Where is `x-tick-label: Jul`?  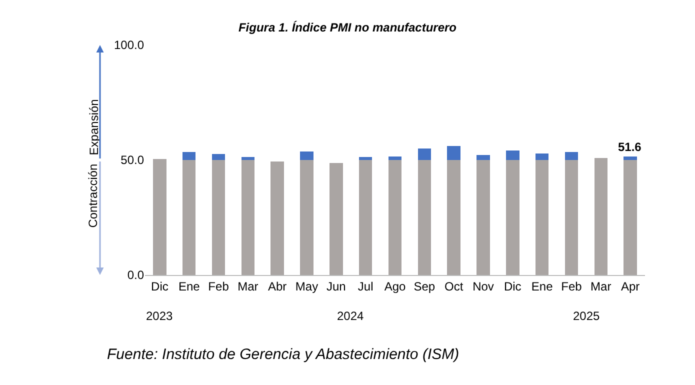
x-tick-label: Jul is located at coordinates (366, 286).